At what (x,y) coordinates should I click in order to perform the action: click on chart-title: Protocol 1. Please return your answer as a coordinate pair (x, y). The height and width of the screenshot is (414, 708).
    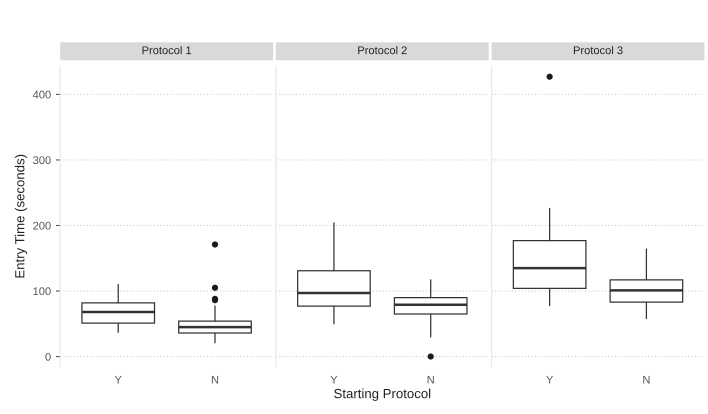
    Looking at the image, I should click on (167, 50).